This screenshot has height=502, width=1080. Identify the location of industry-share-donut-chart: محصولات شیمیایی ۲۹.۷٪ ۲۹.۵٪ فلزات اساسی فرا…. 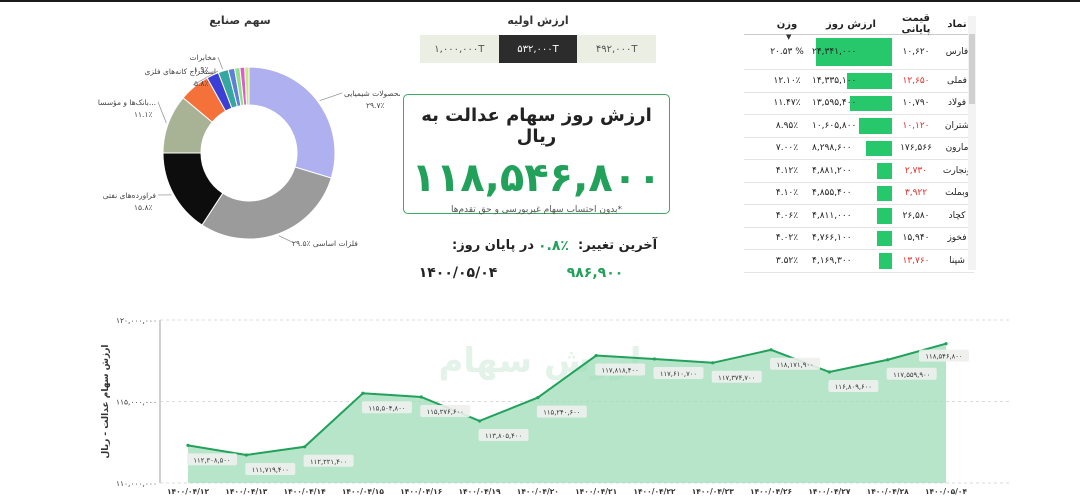
(249, 150).